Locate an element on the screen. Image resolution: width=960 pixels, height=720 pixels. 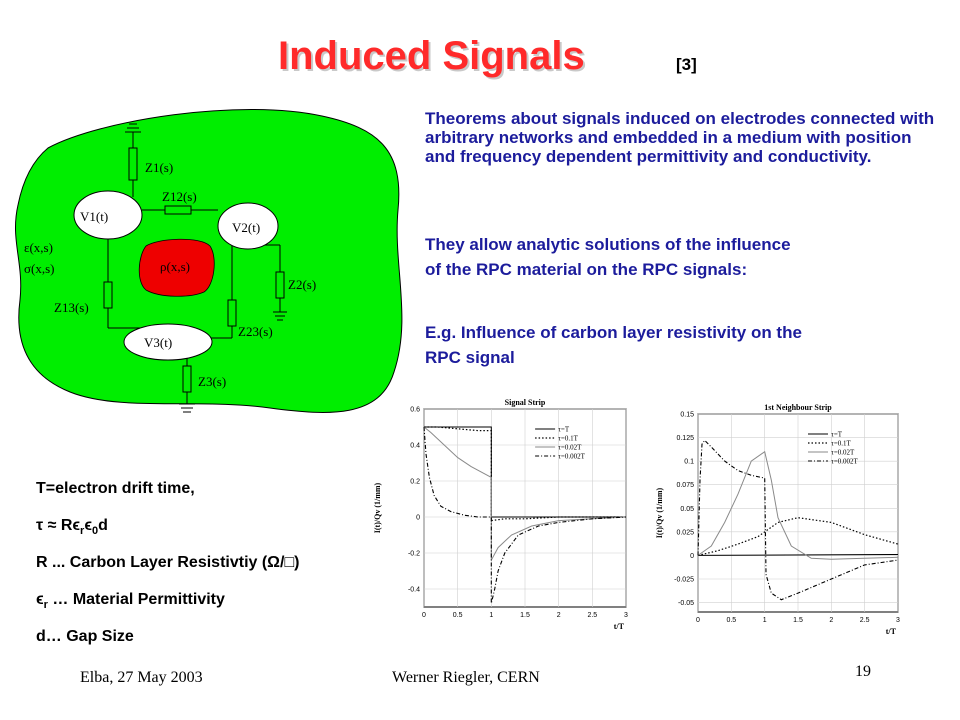
example-line-2: RPC signal is located at coordinates (470, 357).